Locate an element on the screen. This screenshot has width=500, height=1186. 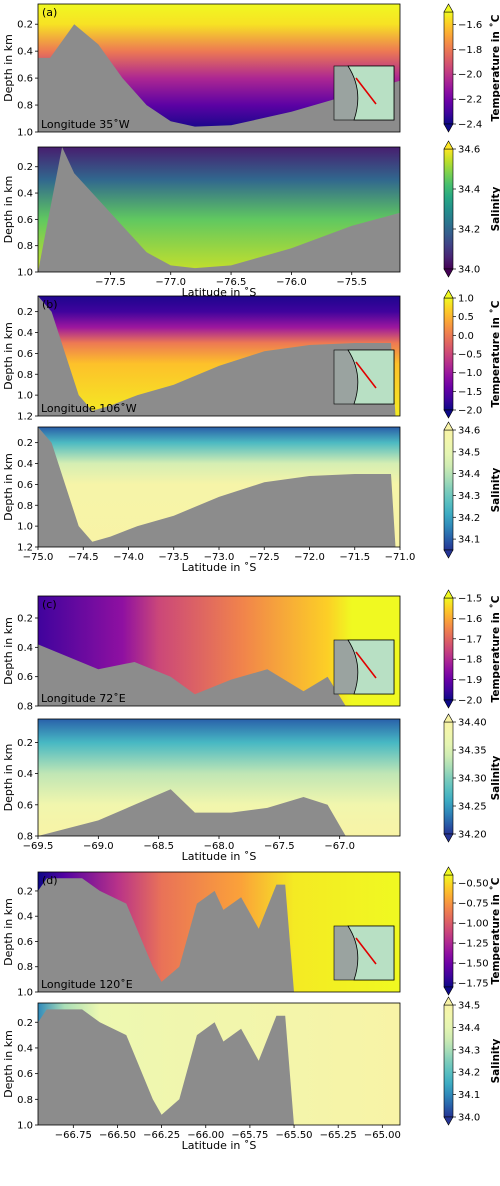
colorbar-tick-label: −0.5 is located at coordinates (470, 355).